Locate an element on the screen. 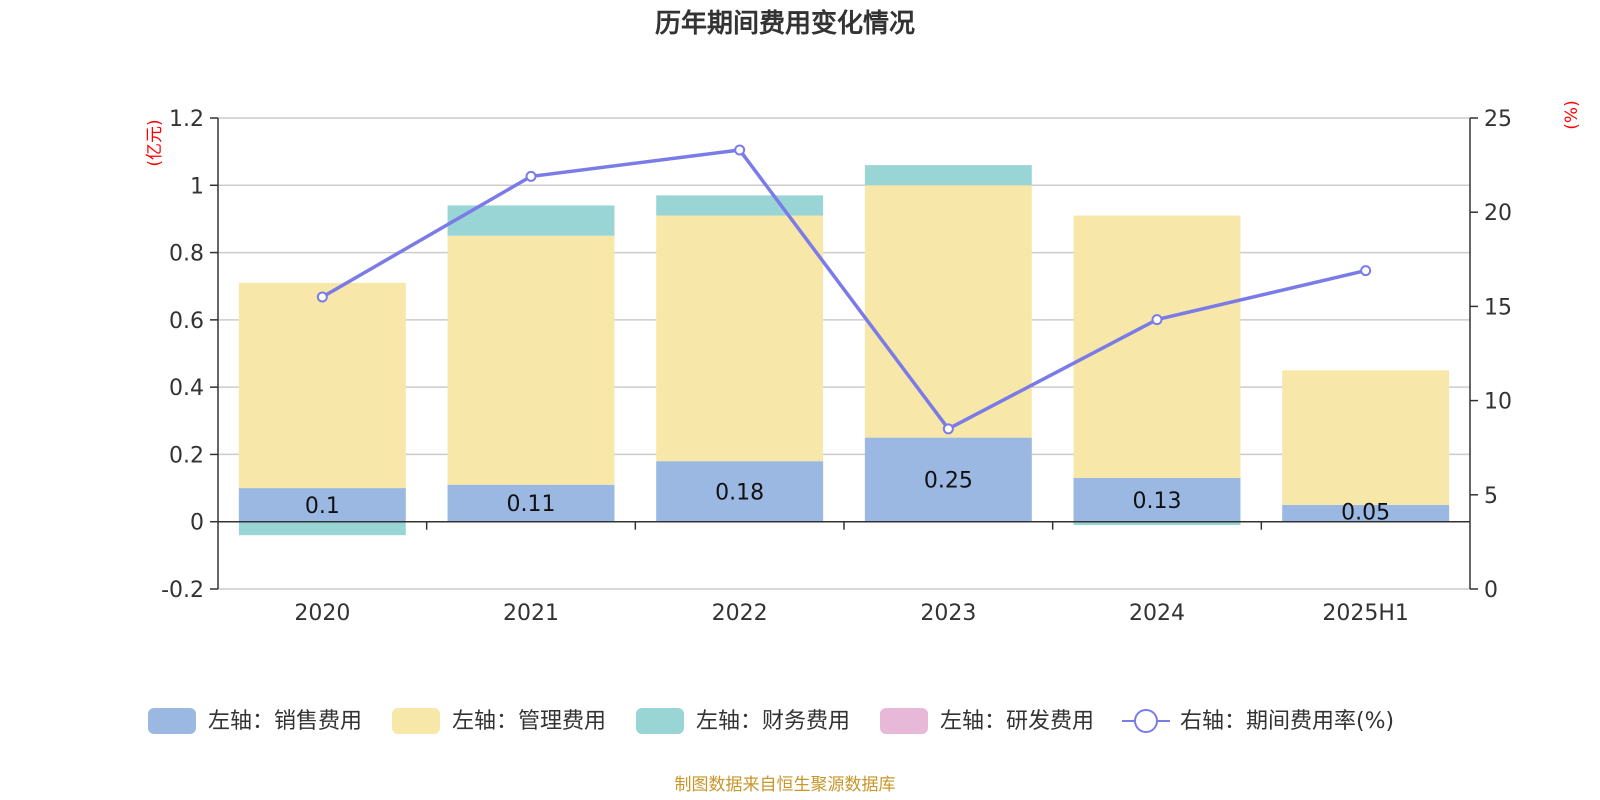  x-tick-label: 2023 is located at coordinates (948, 613).